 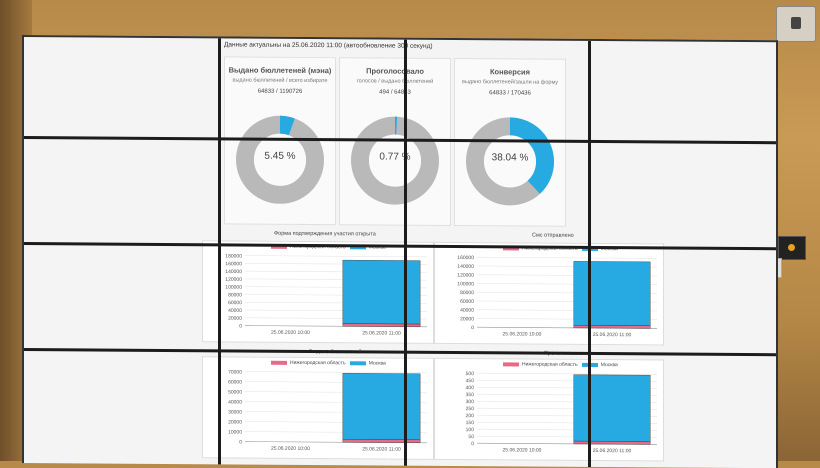 What do you see at coordinates (471, 437) in the screenshot?
I see `y-tick-label: 50` at bounding box center [471, 437].